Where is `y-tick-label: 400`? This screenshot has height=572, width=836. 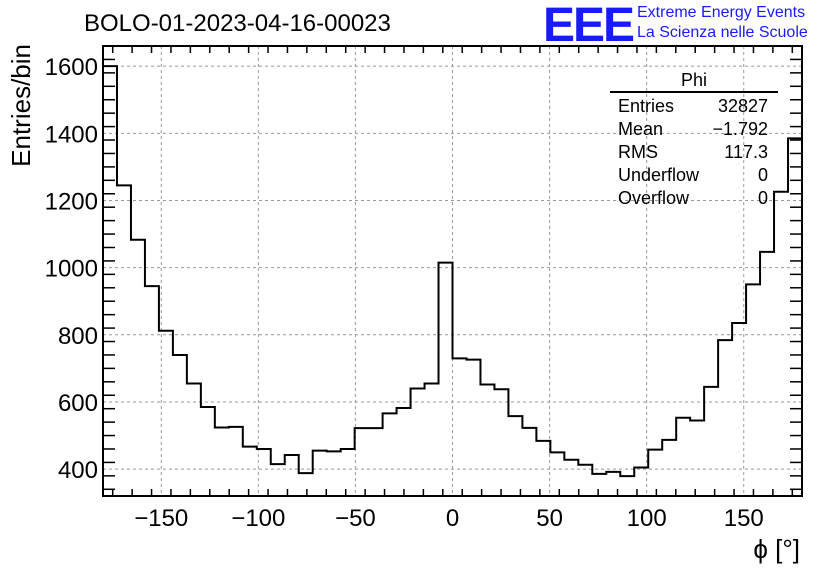 y-tick-label: 400 is located at coordinates (78, 470).